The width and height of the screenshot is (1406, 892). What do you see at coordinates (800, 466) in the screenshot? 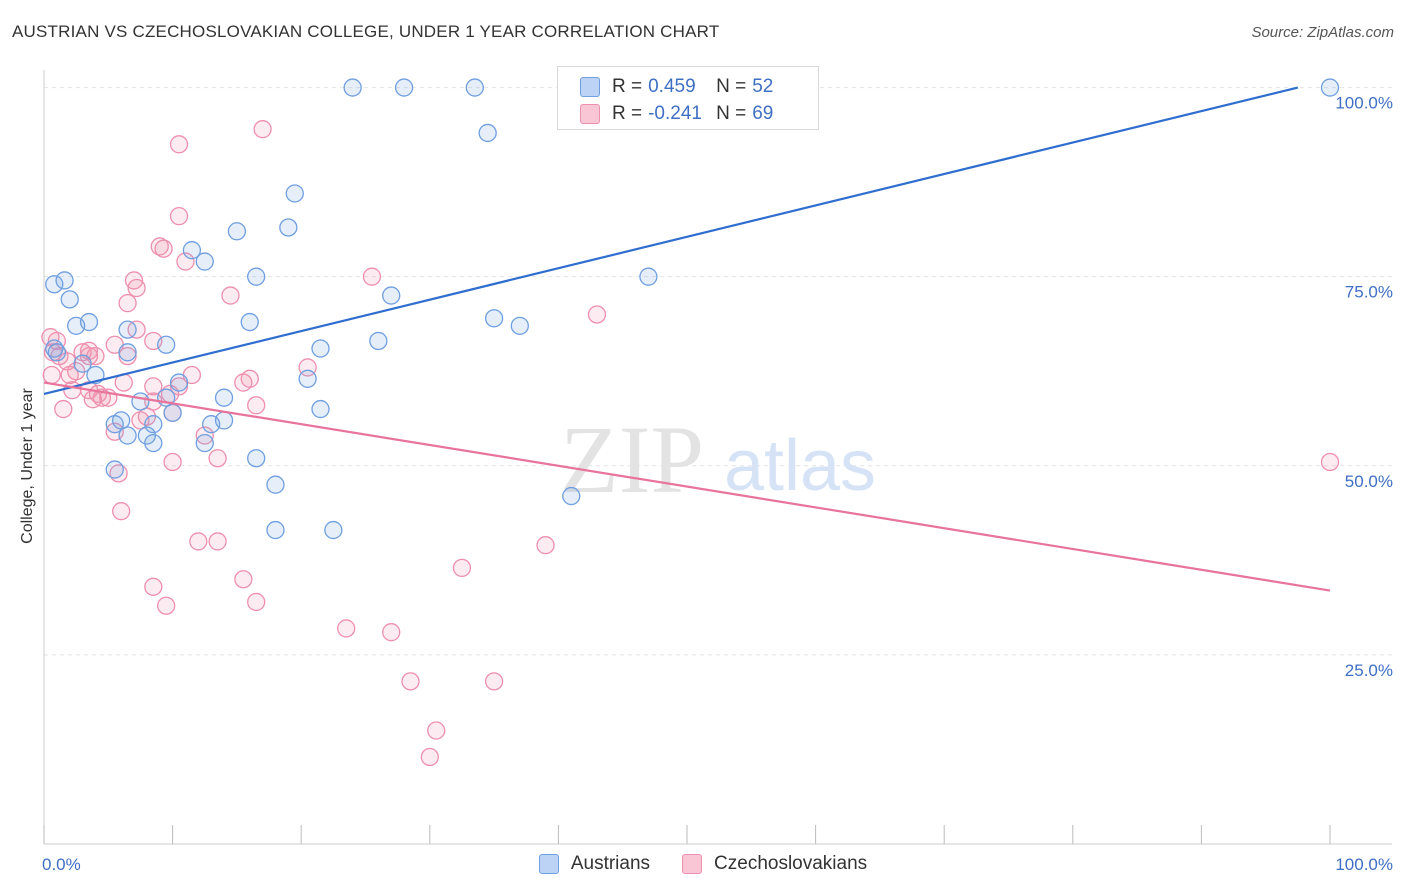
I see `watermark-atlas: atlas` at bounding box center [800, 466].